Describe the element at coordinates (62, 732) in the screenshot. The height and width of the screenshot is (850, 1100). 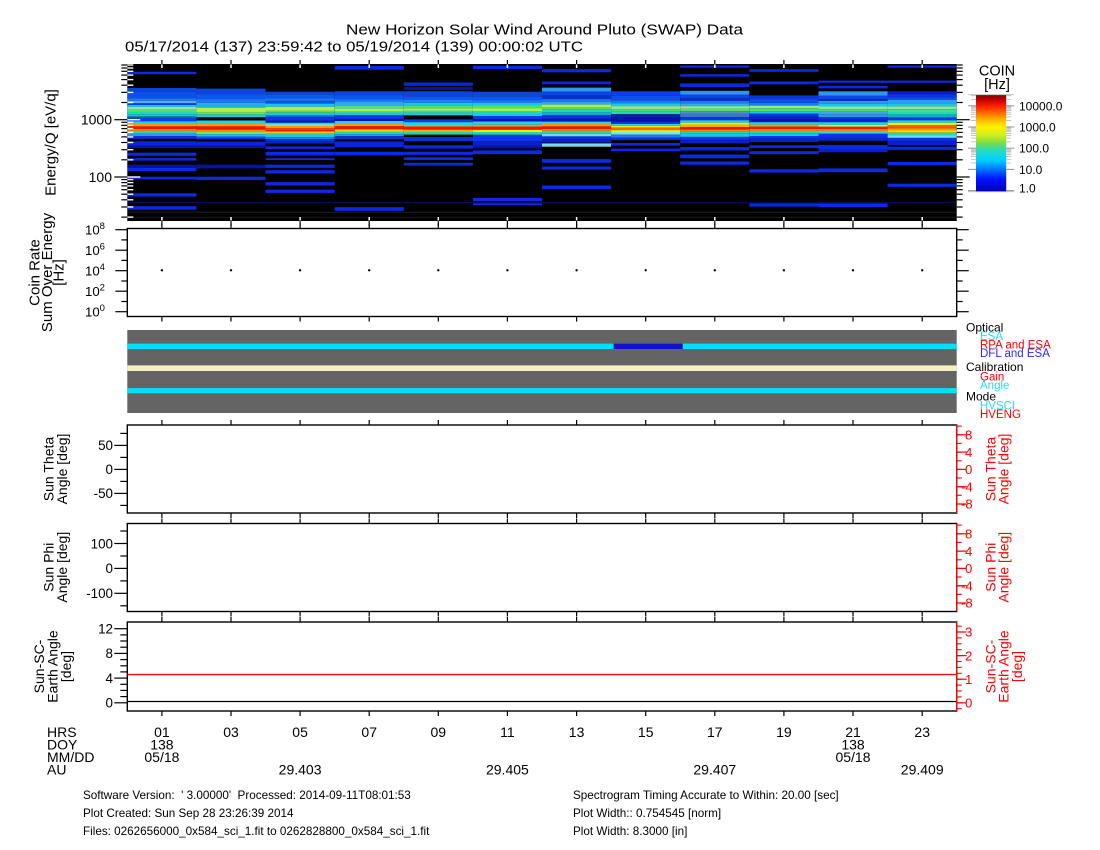
I see `svg-text: HRS` at that location.